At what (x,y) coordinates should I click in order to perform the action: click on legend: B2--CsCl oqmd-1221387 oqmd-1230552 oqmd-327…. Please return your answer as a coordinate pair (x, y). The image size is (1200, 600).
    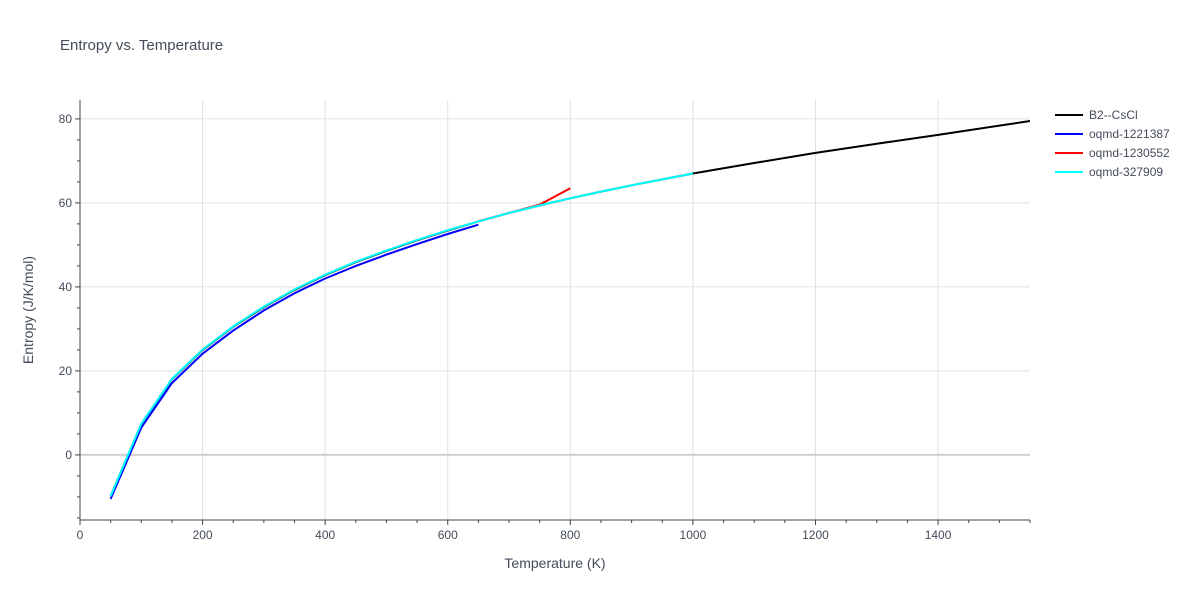
    Looking at the image, I should click on (1112, 143).